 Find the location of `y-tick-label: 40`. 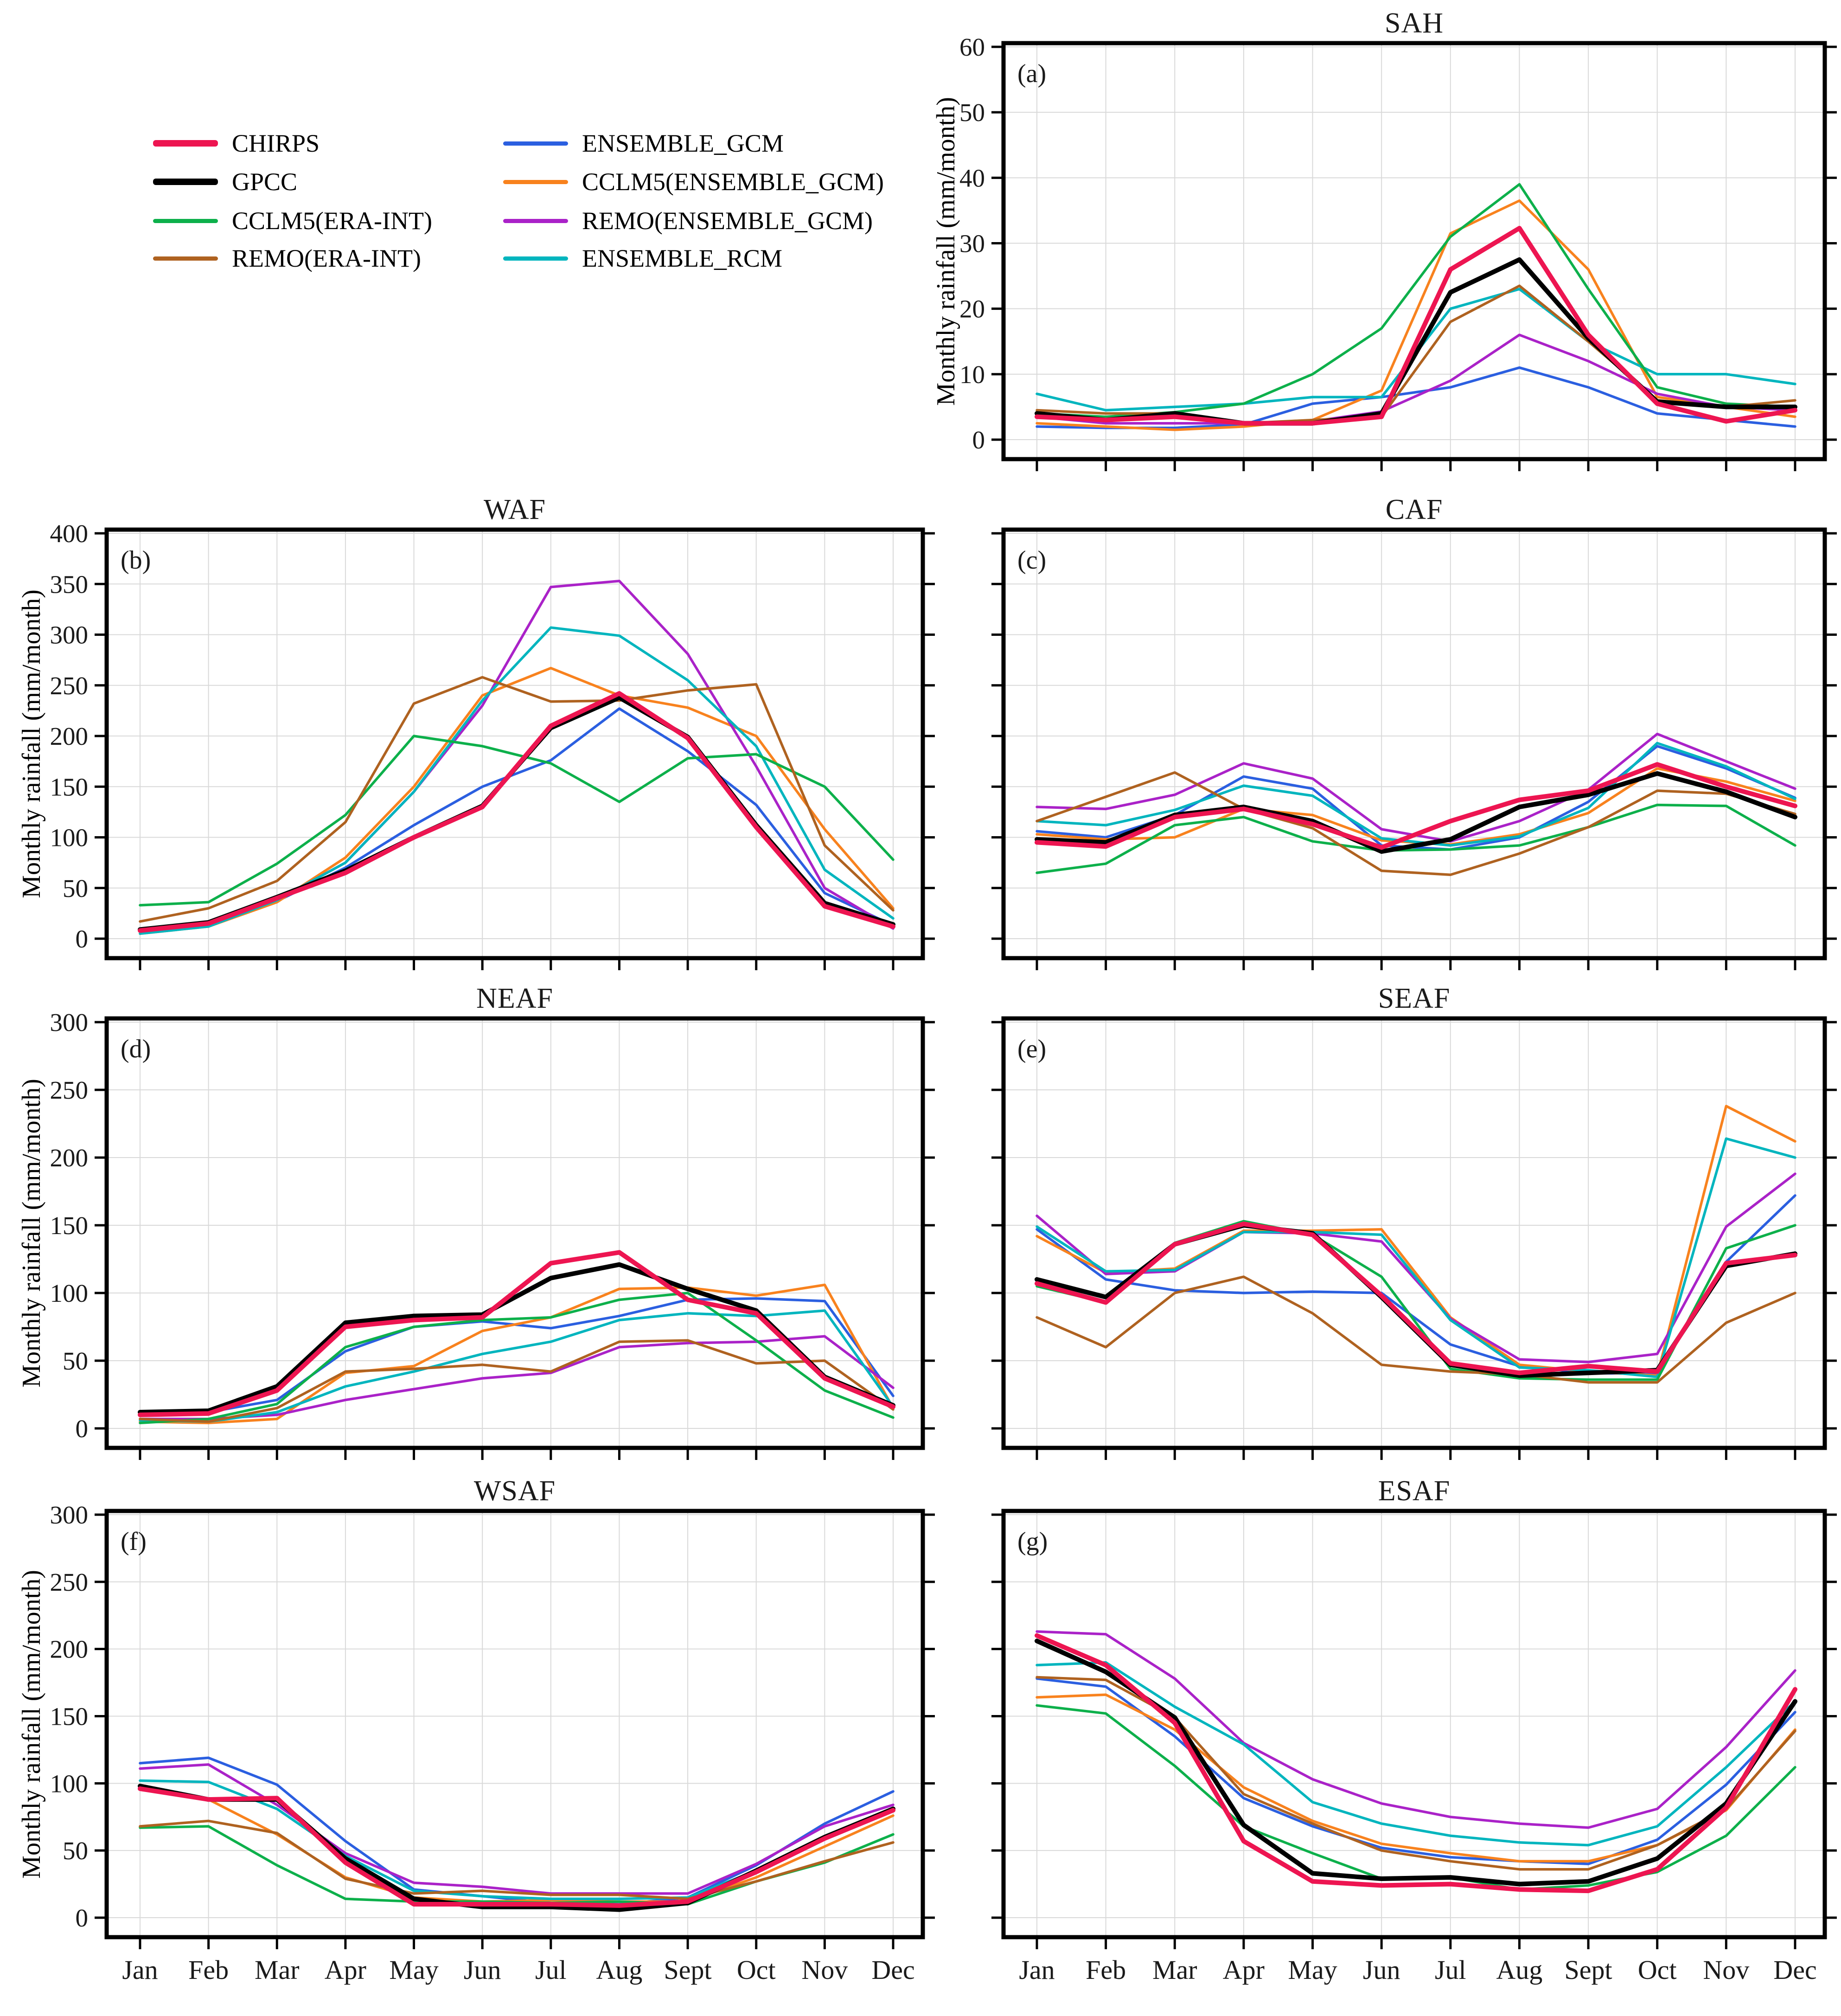

y-tick-label: 40 is located at coordinates (972, 178).